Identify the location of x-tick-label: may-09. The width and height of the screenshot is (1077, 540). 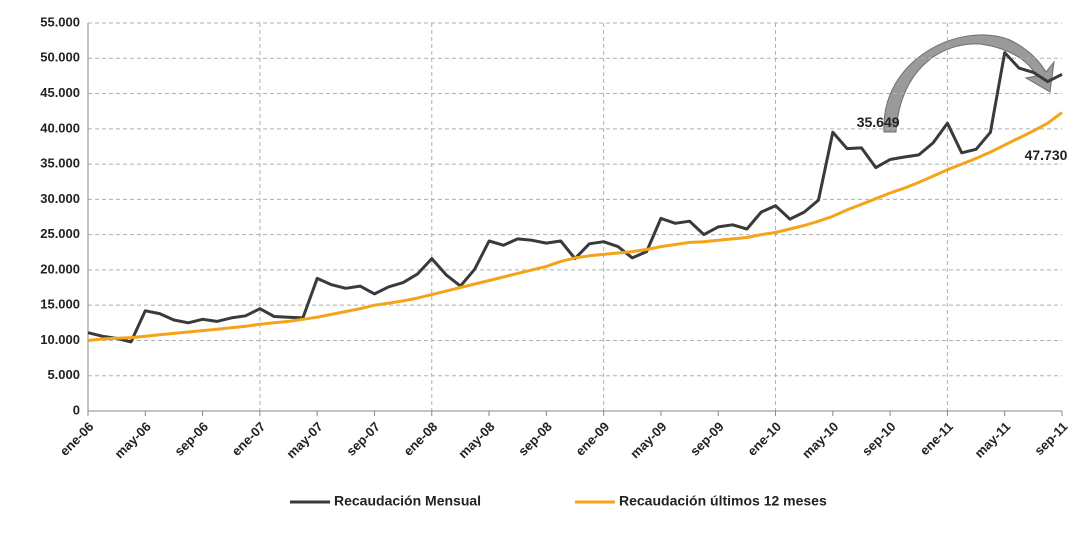
(648, 440).